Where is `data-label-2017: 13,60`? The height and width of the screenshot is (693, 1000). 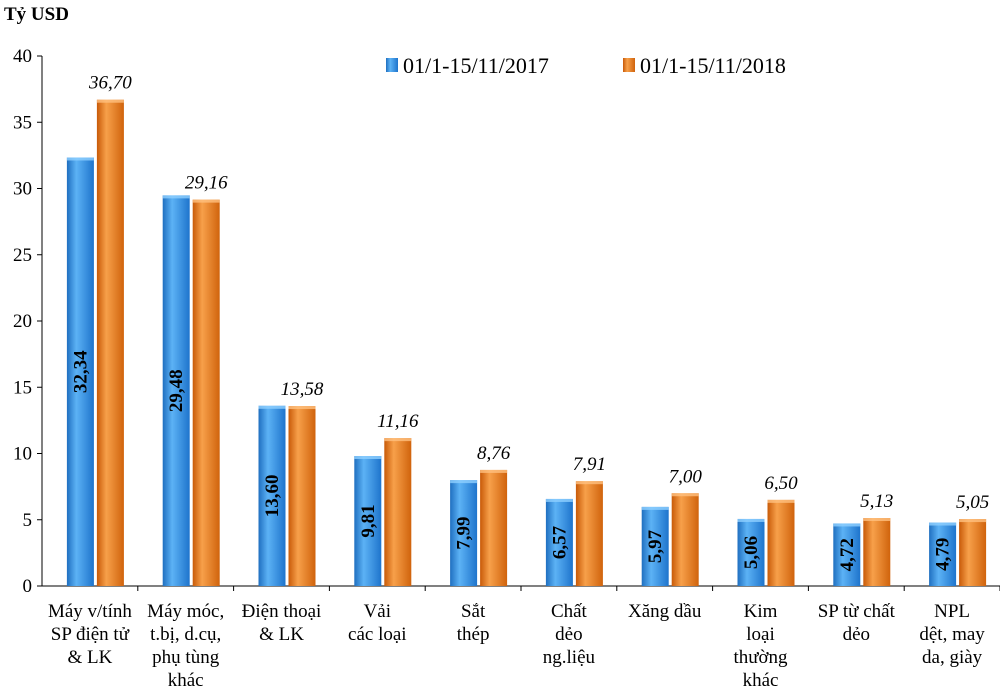
data-label-2017: 13,60 is located at coordinates (272, 496).